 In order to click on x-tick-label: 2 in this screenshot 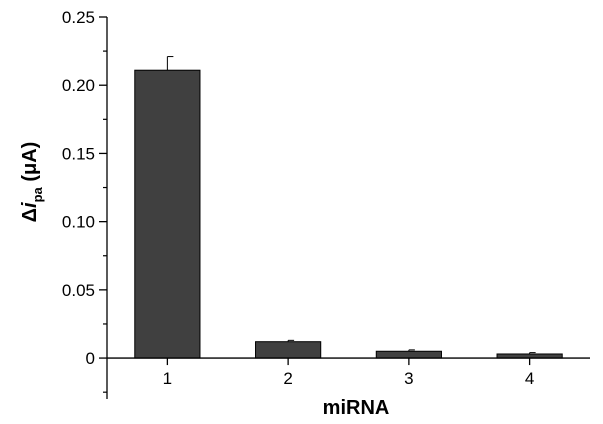, I will do `click(287, 378)`.